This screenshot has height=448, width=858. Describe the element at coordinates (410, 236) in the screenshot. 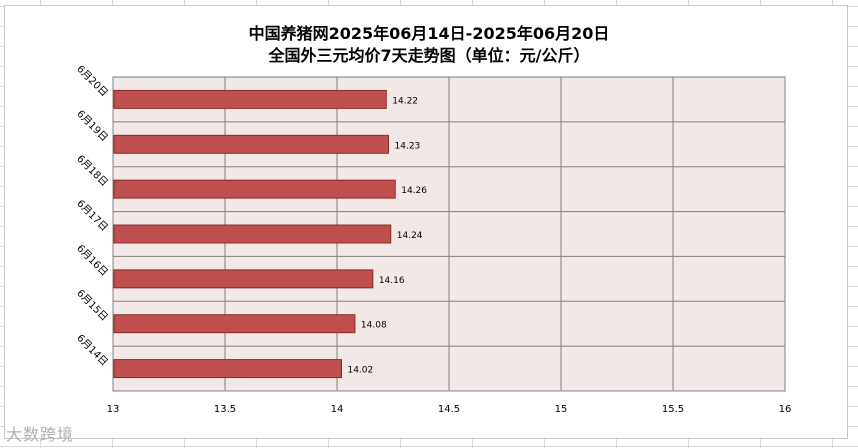

I see `data-label: 14.24` at that location.